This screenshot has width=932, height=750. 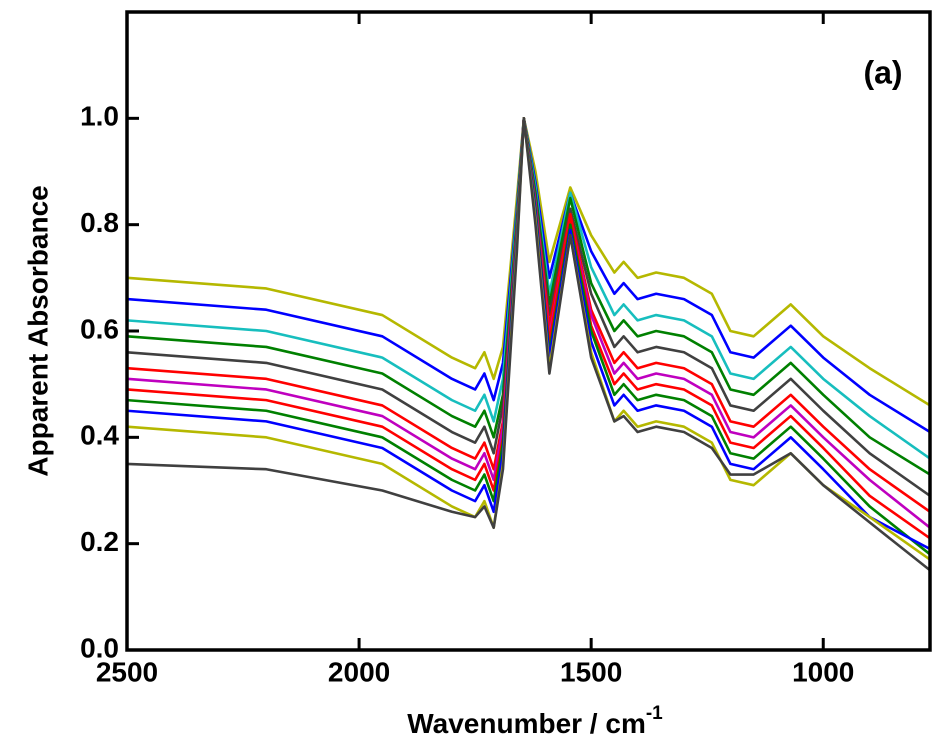 I want to click on x-axis-label-text: Wavenumber / cm, so click(x=526, y=723).